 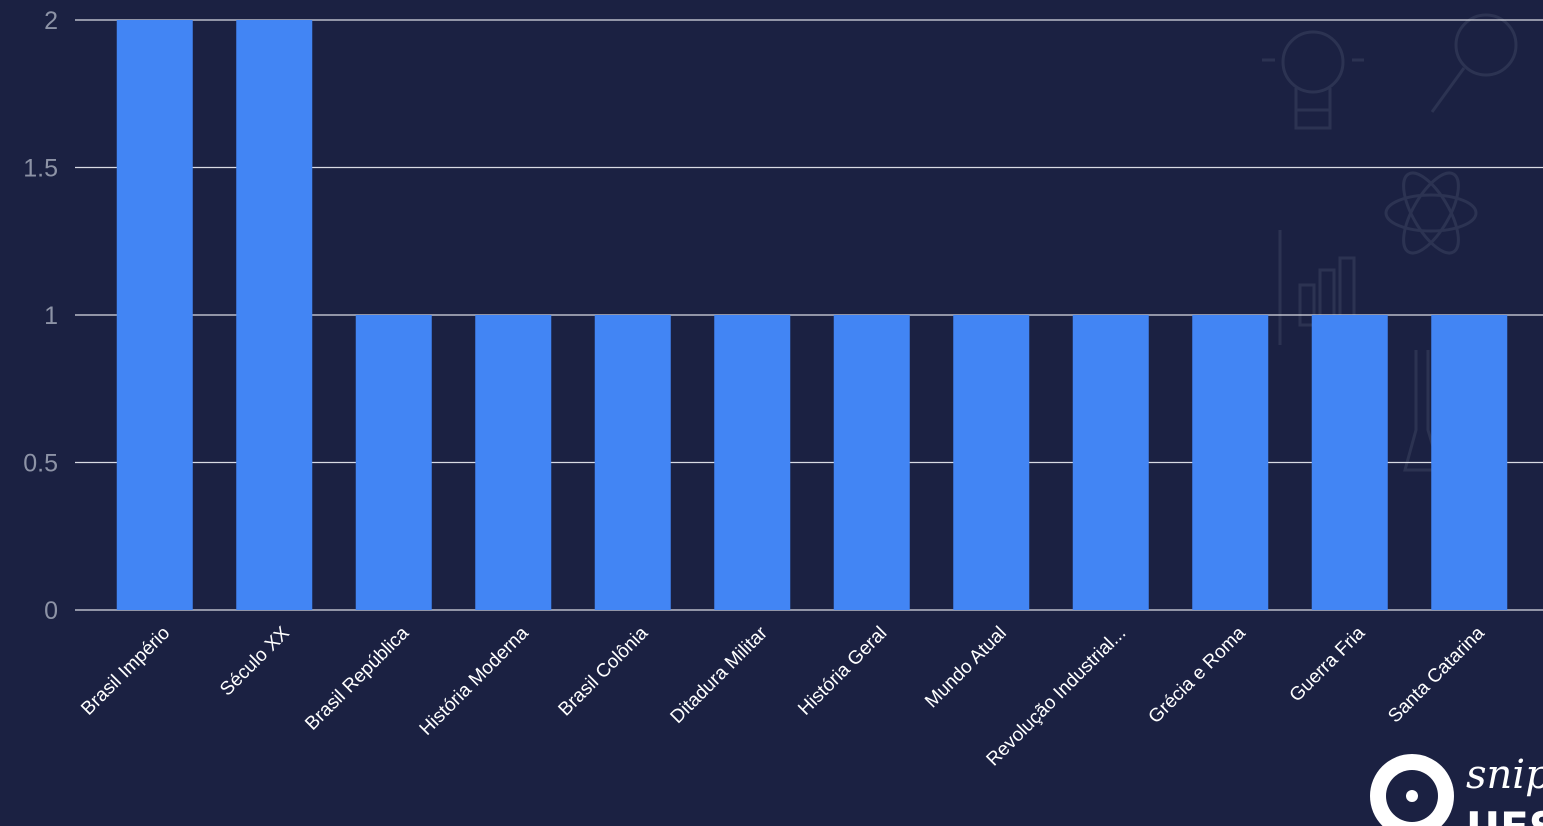 What do you see at coordinates (474, 680) in the screenshot?
I see `x-tick-label: História Moderna` at bounding box center [474, 680].